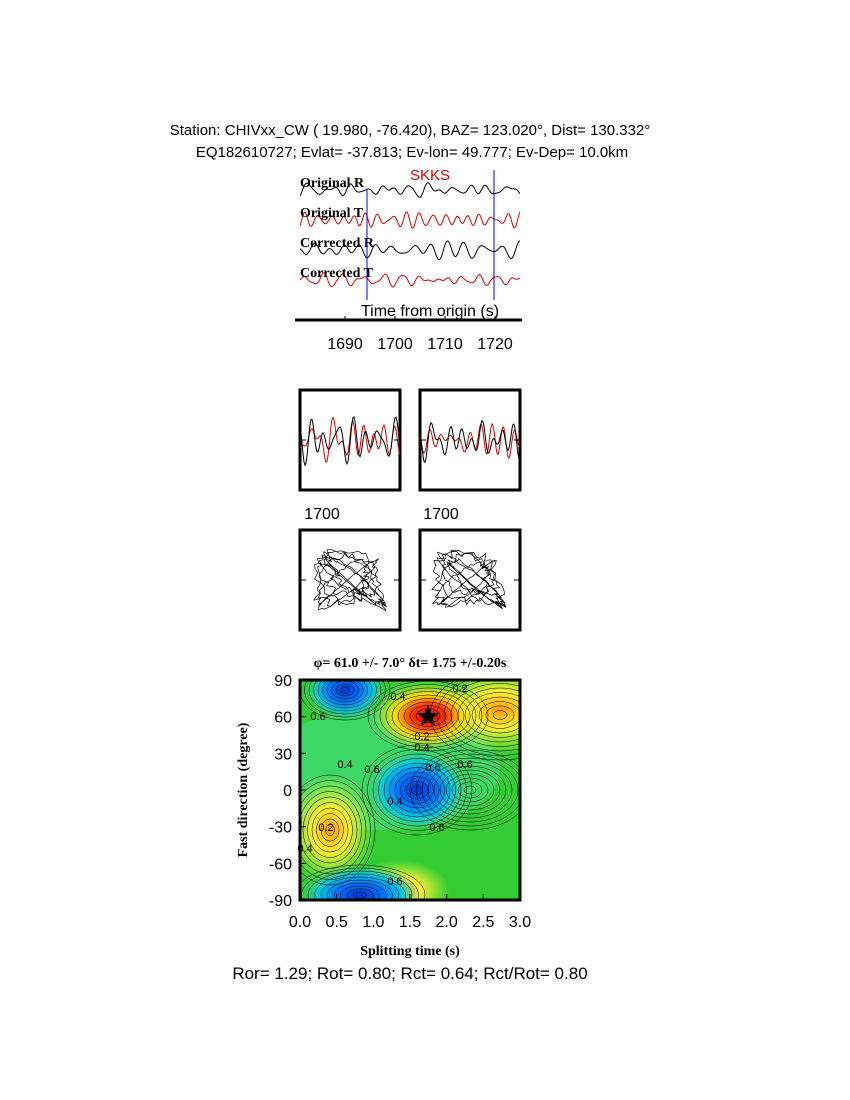 This screenshot has height=1100, width=850. What do you see at coordinates (483, 922) in the screenshot?
I see `x-tick-label: 2.5` at bounding box center [483, 922].